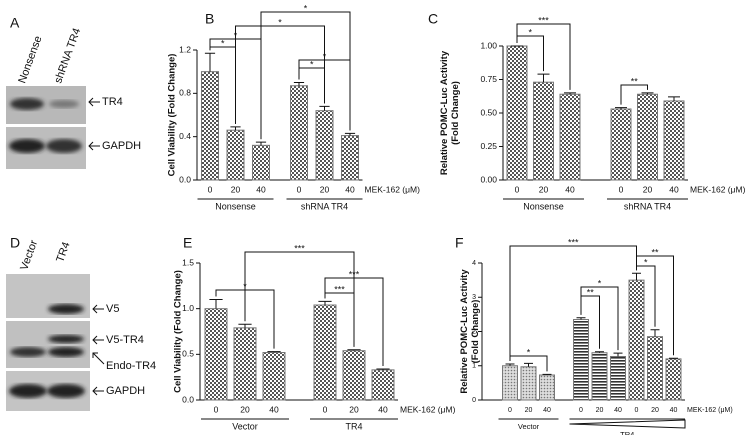 The image size is (750, 435). Describe the element at coordinates (627, 432) in the screenshot. I see `group-label: TR4` at that location.